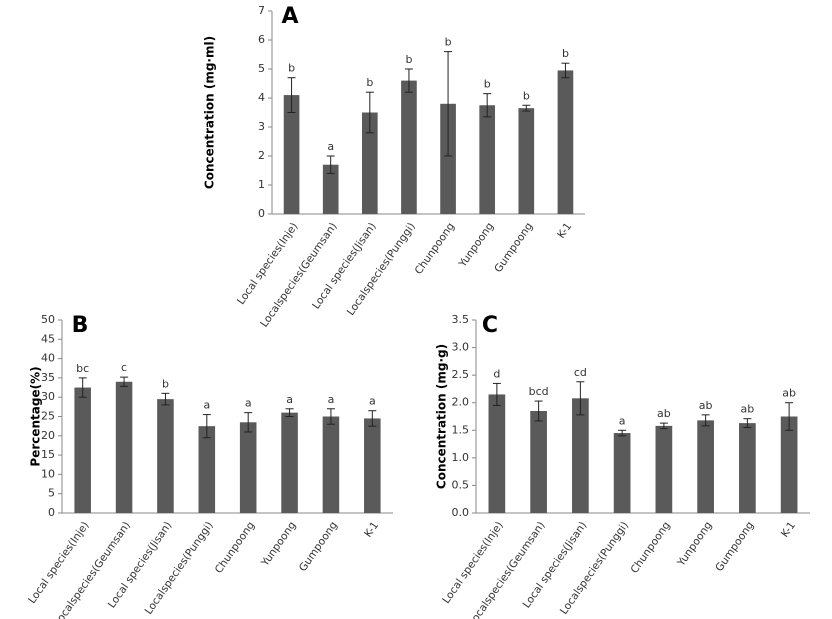 The image size is (832, 619). I want to click on y-tick-label: 50, so click(48, 319).